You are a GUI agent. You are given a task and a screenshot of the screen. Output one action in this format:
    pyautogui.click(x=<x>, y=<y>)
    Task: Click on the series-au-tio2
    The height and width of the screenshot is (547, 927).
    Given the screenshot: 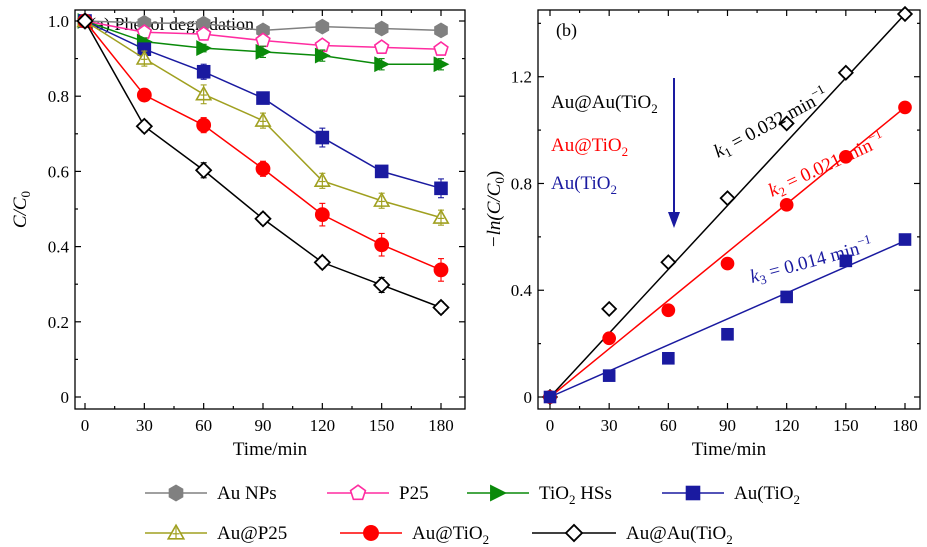 What is the action you would take?
    pyautogui.click(x=727, y=318)
    